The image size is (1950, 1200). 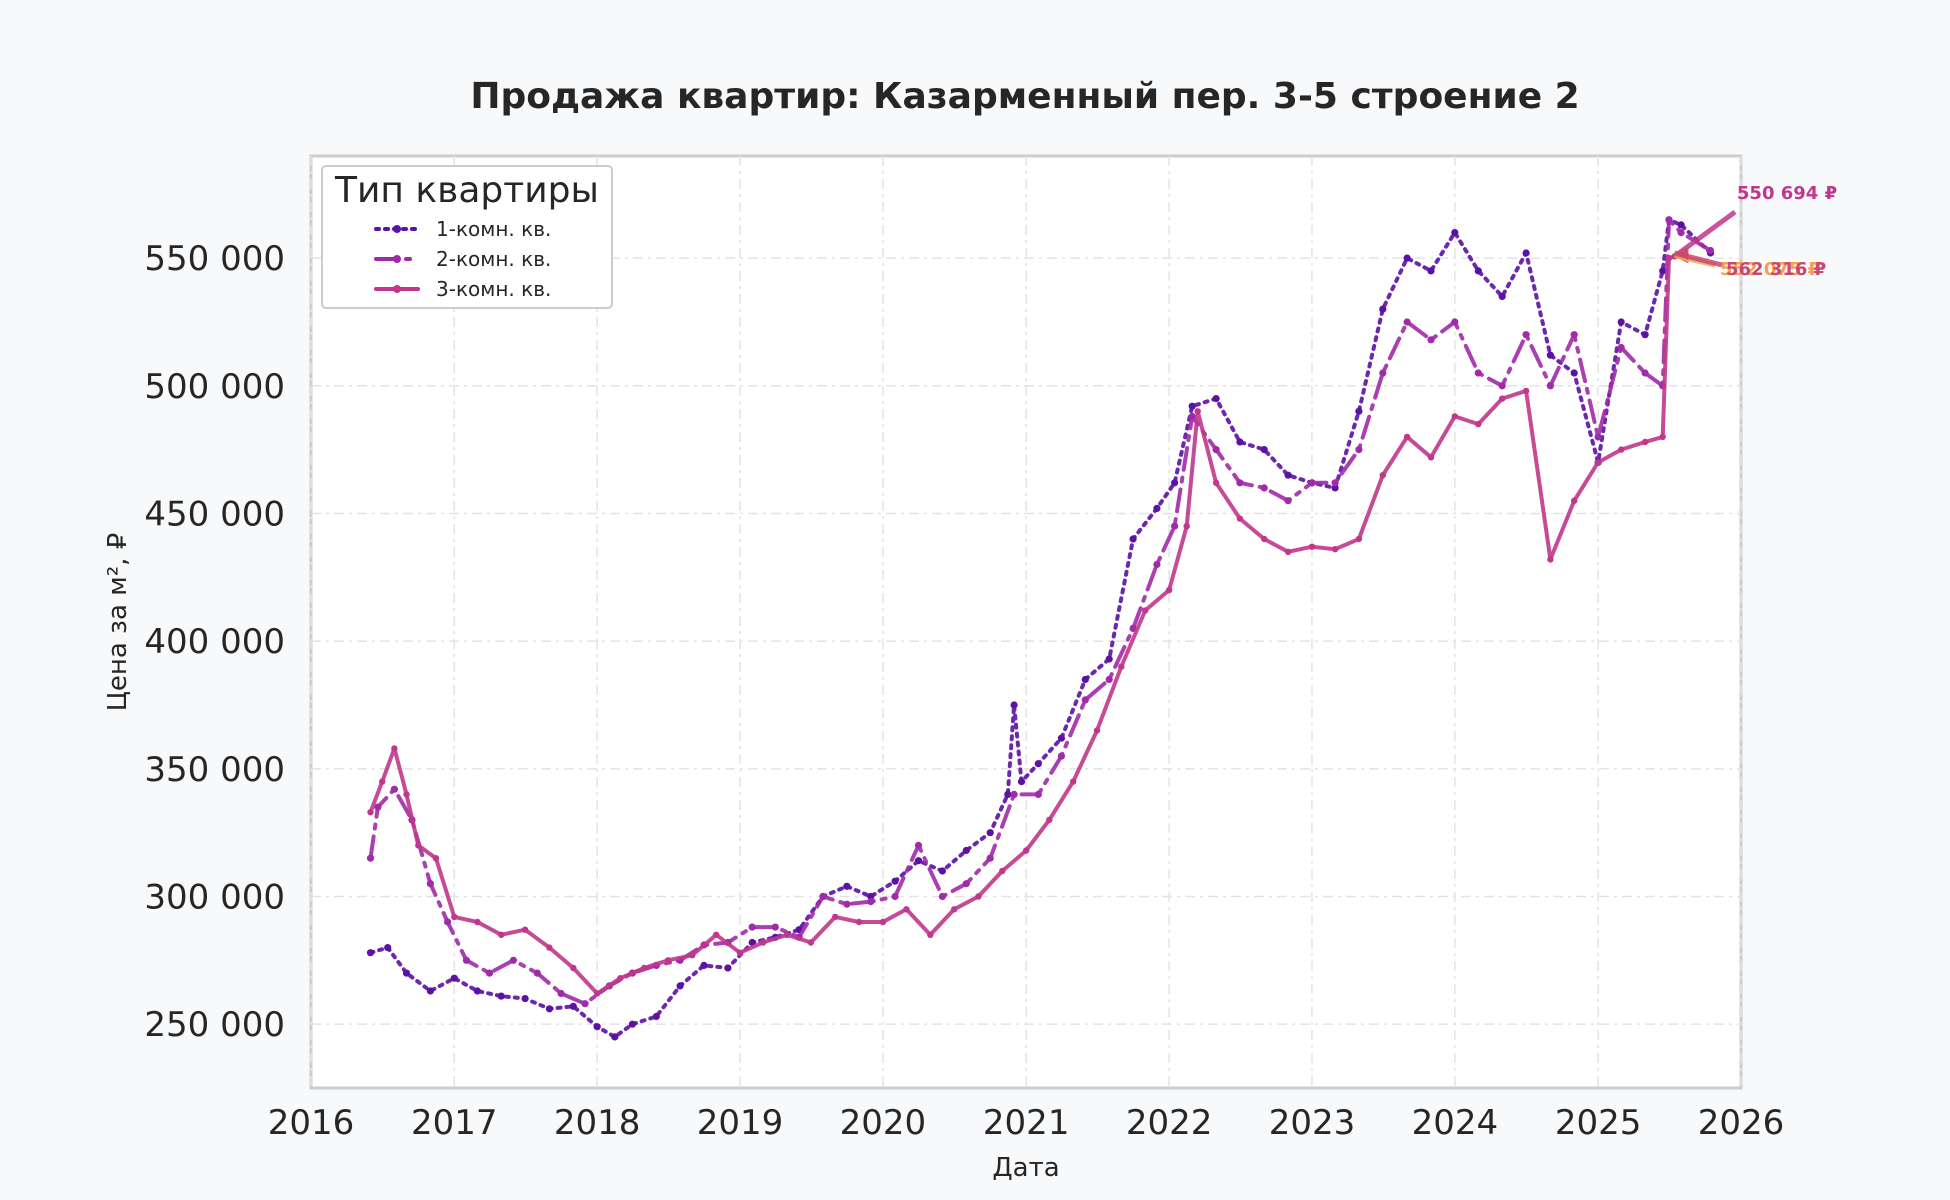 What do you see at coordinates (311, 1123) in the screenshot?
I see `x-tick-label: 2016` at bounding box center [311, 1123].